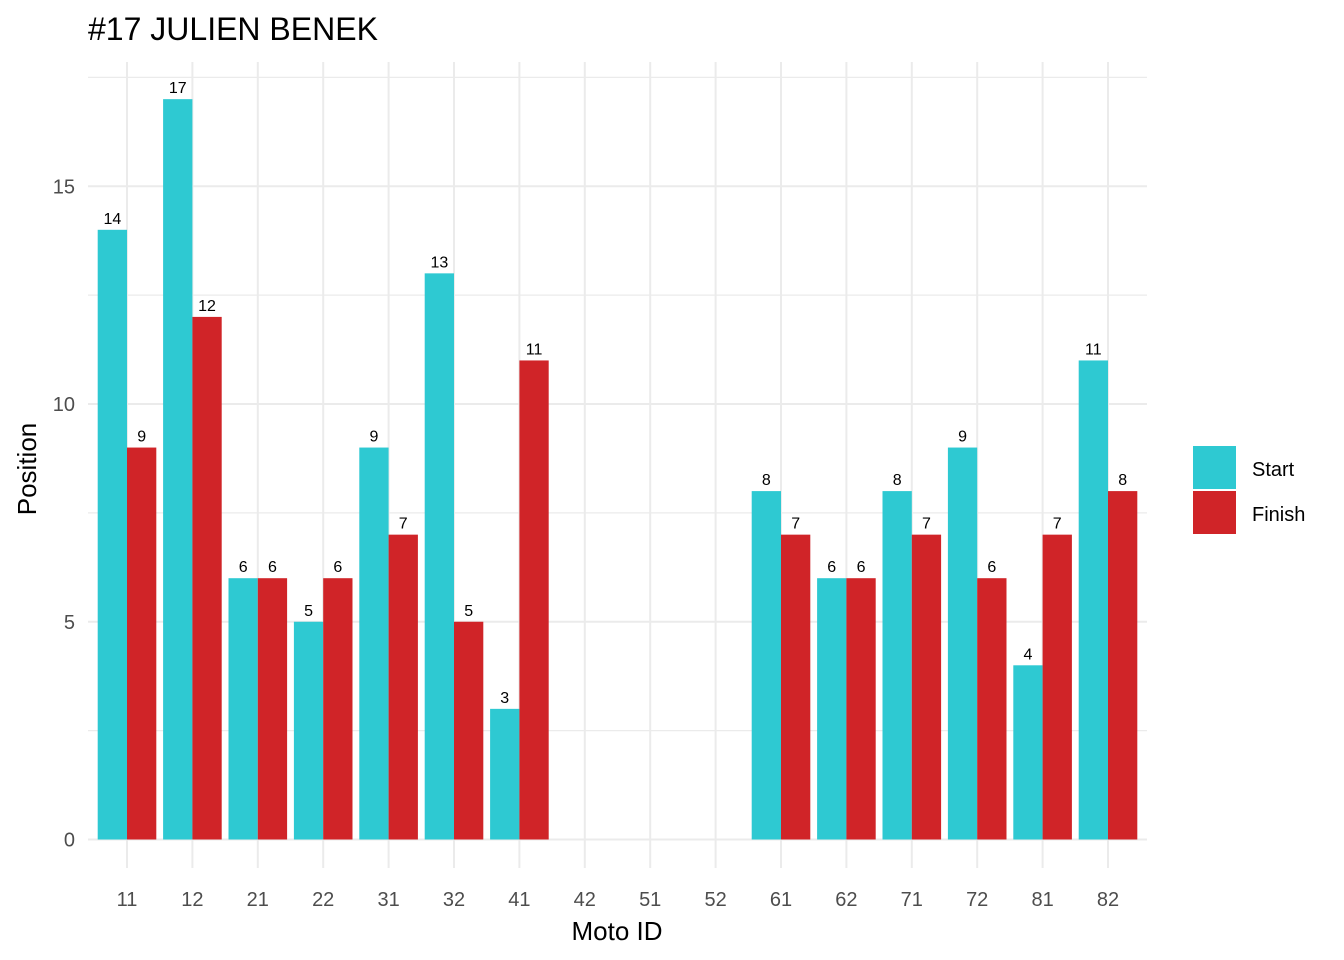 Image resolution: width=1344 pixels, height=960 pixels. Describe the element at coordinates (64, 187) in the screenshot. I see `y-tick-label: 15` at that location.